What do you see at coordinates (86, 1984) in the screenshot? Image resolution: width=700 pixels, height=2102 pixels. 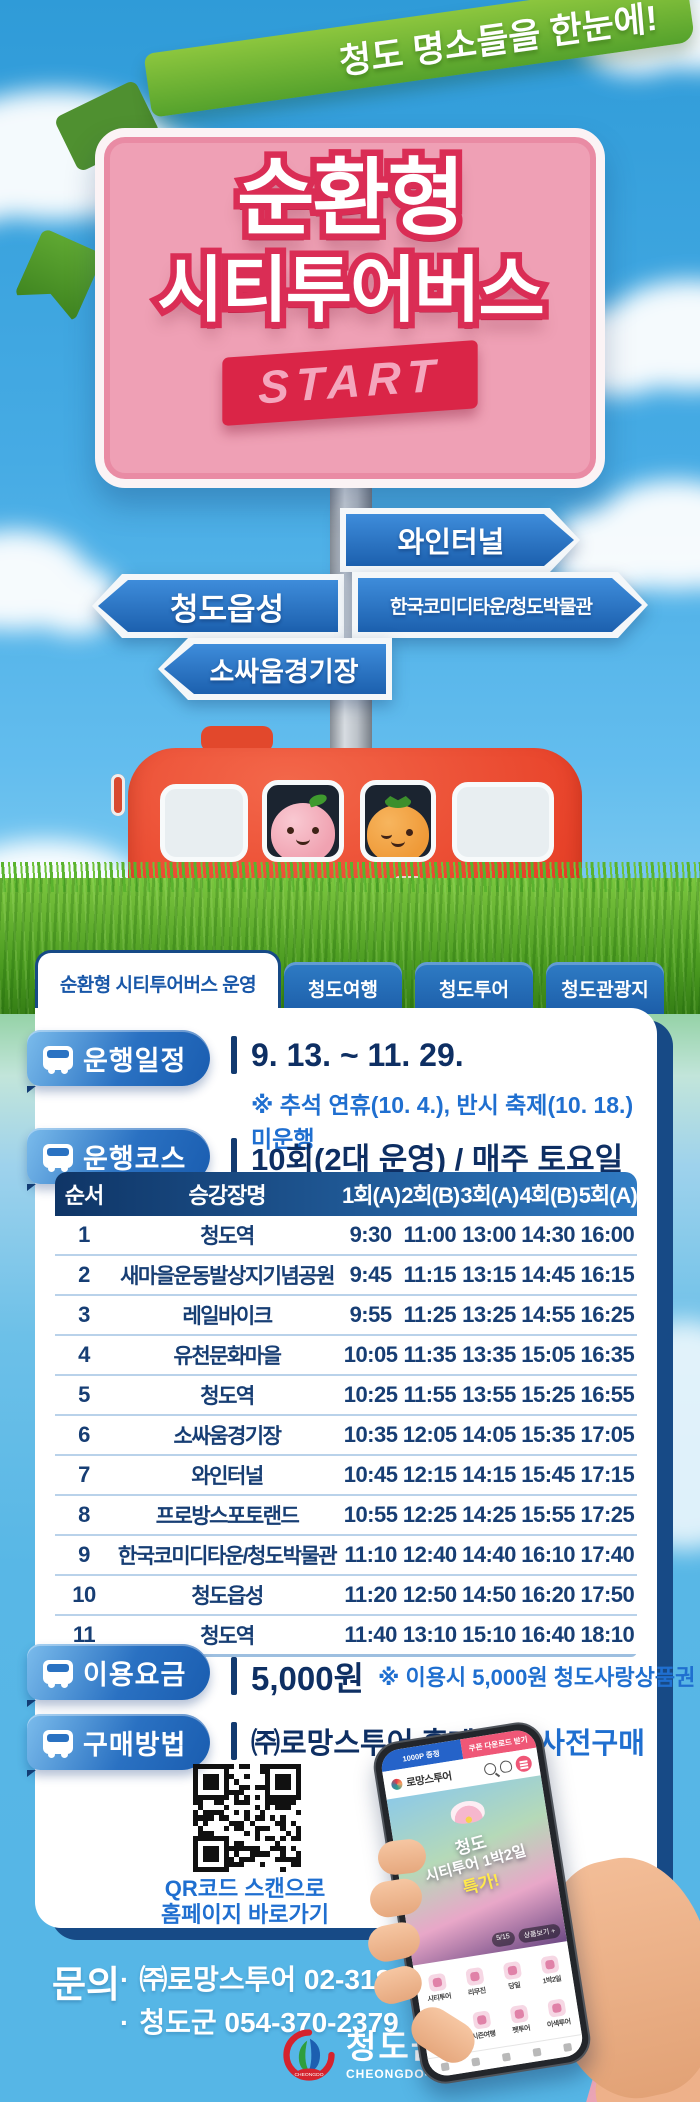 I see `contact-label: 문의` at bounding box center [86, 1984].